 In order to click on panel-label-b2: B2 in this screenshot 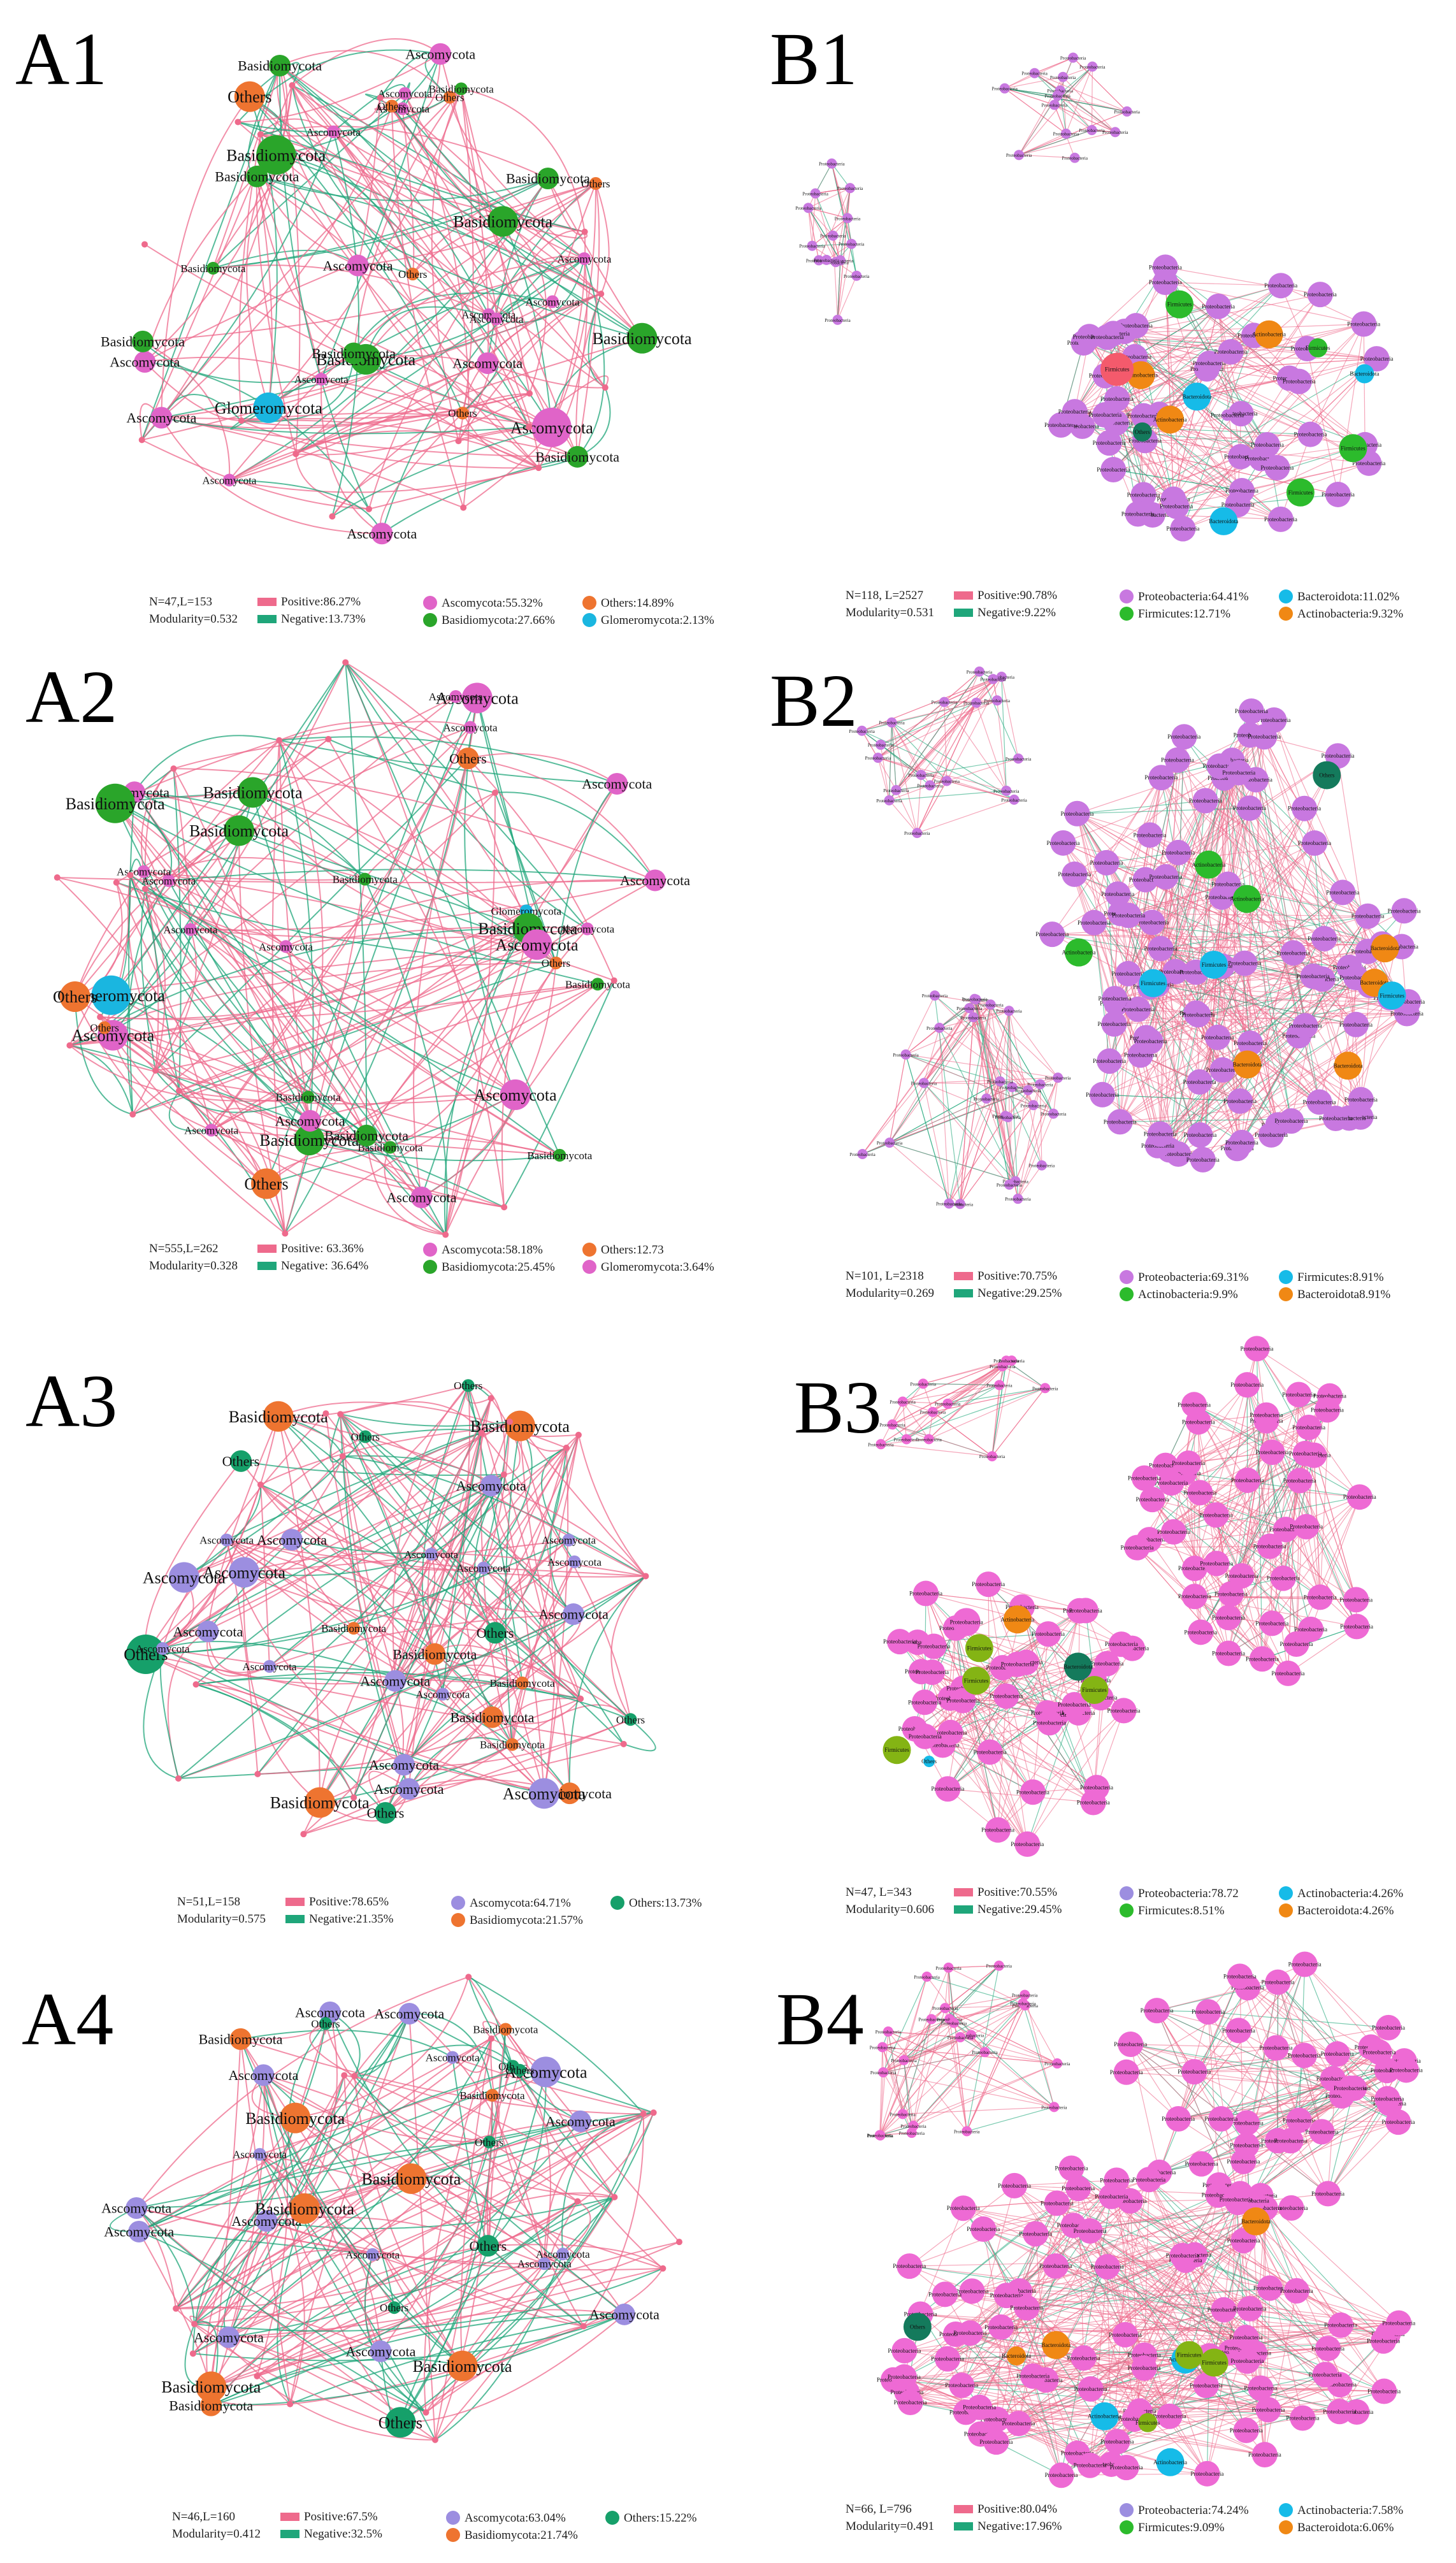, I will do `click(814, 700)`.